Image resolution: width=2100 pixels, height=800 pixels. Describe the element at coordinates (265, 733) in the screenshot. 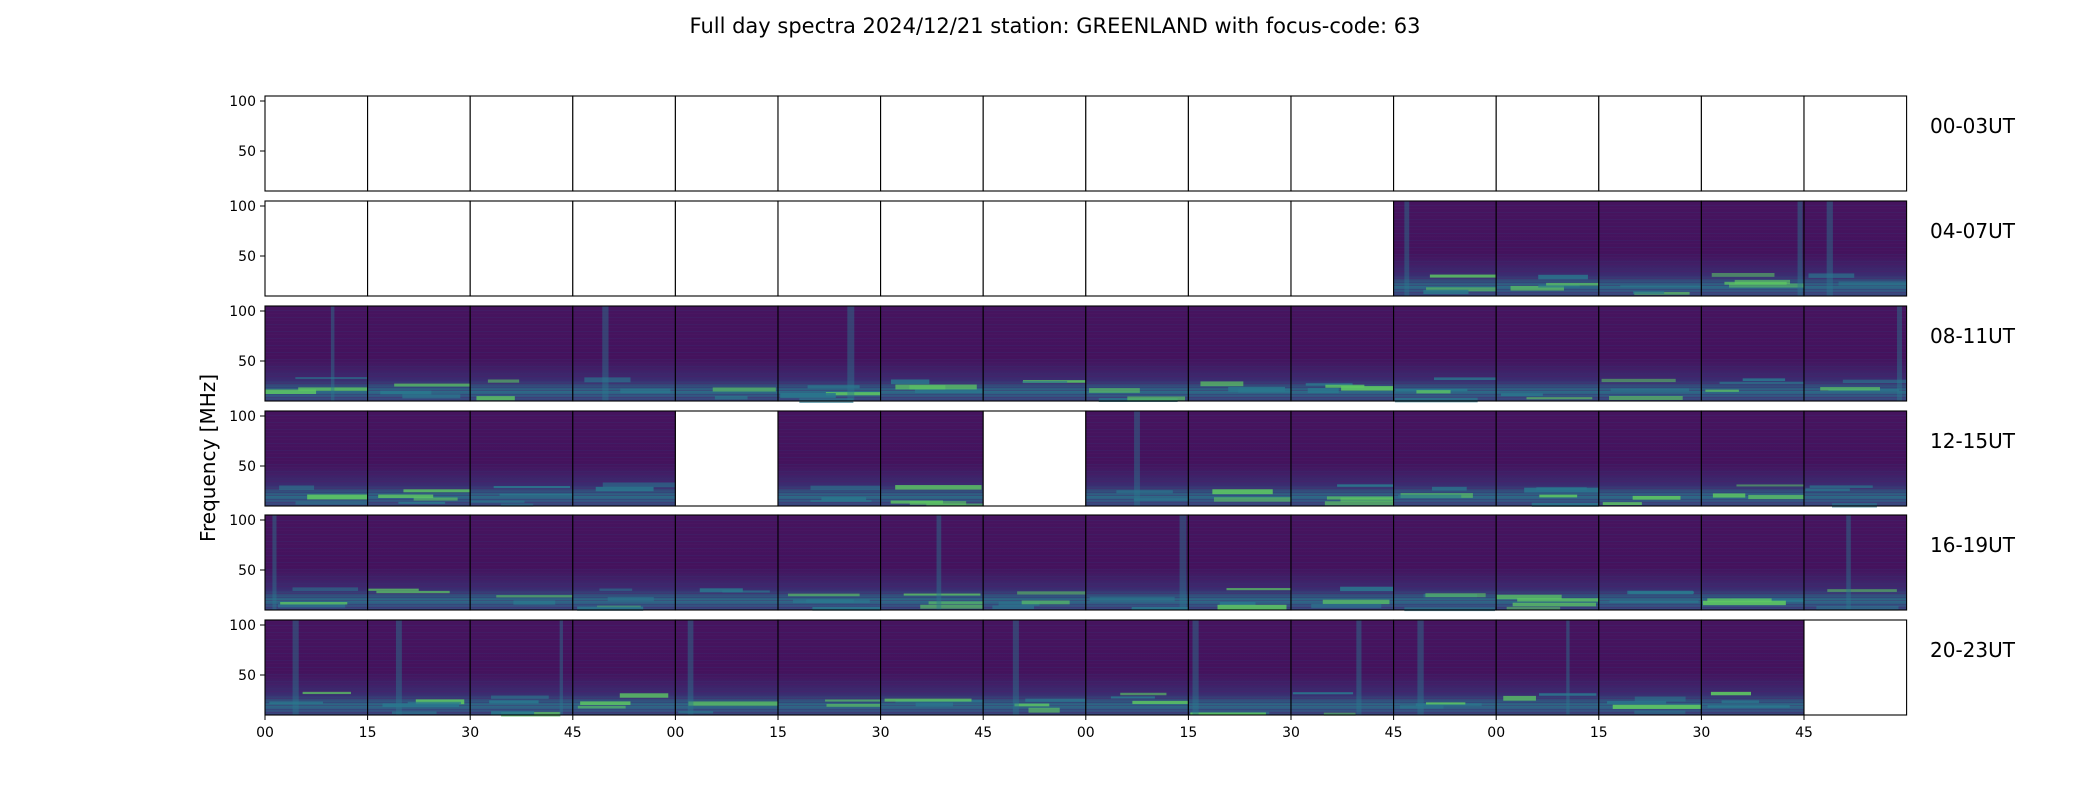

I see `x-tick-label: 00` at that location.